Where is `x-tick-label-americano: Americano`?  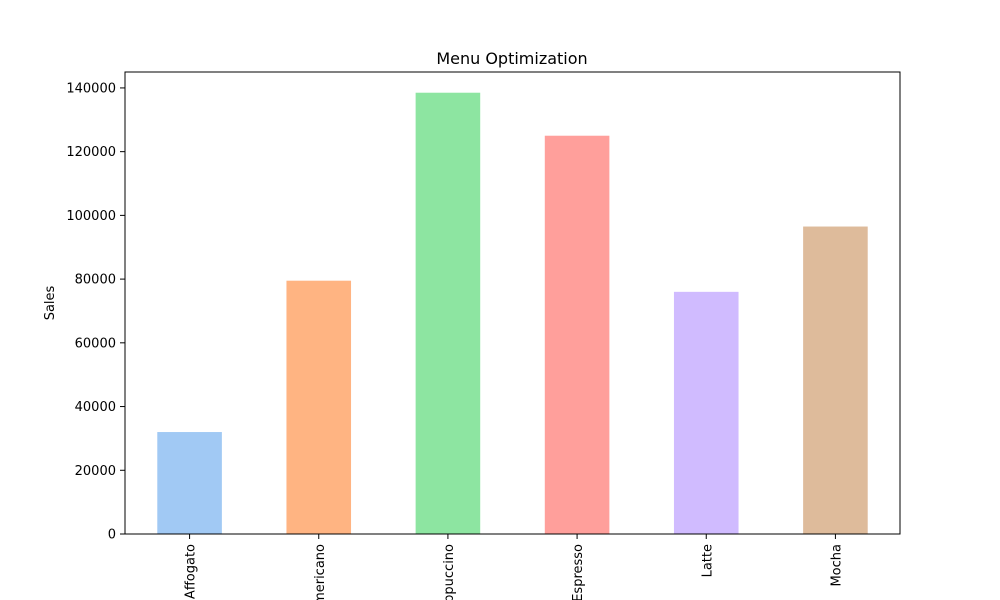
x-tick-label-americano: Americano is located at coordinates (320, 572).